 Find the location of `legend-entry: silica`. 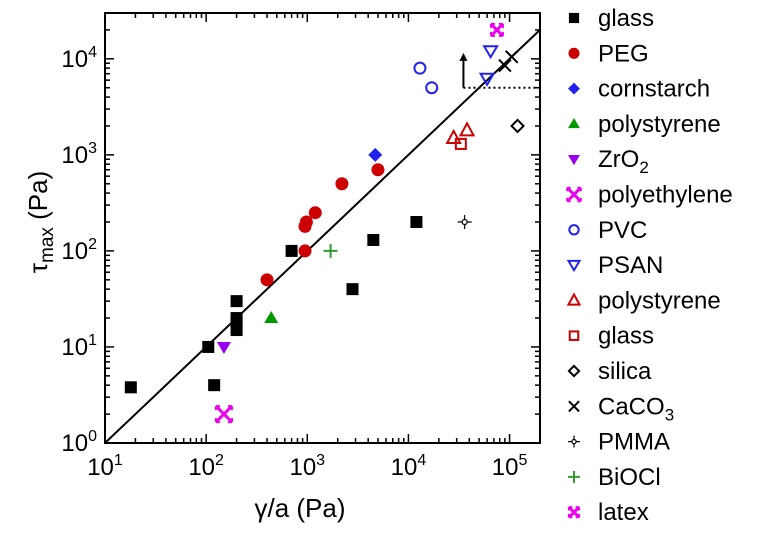

legend-entry: silica is located at coordinates (609, 371).